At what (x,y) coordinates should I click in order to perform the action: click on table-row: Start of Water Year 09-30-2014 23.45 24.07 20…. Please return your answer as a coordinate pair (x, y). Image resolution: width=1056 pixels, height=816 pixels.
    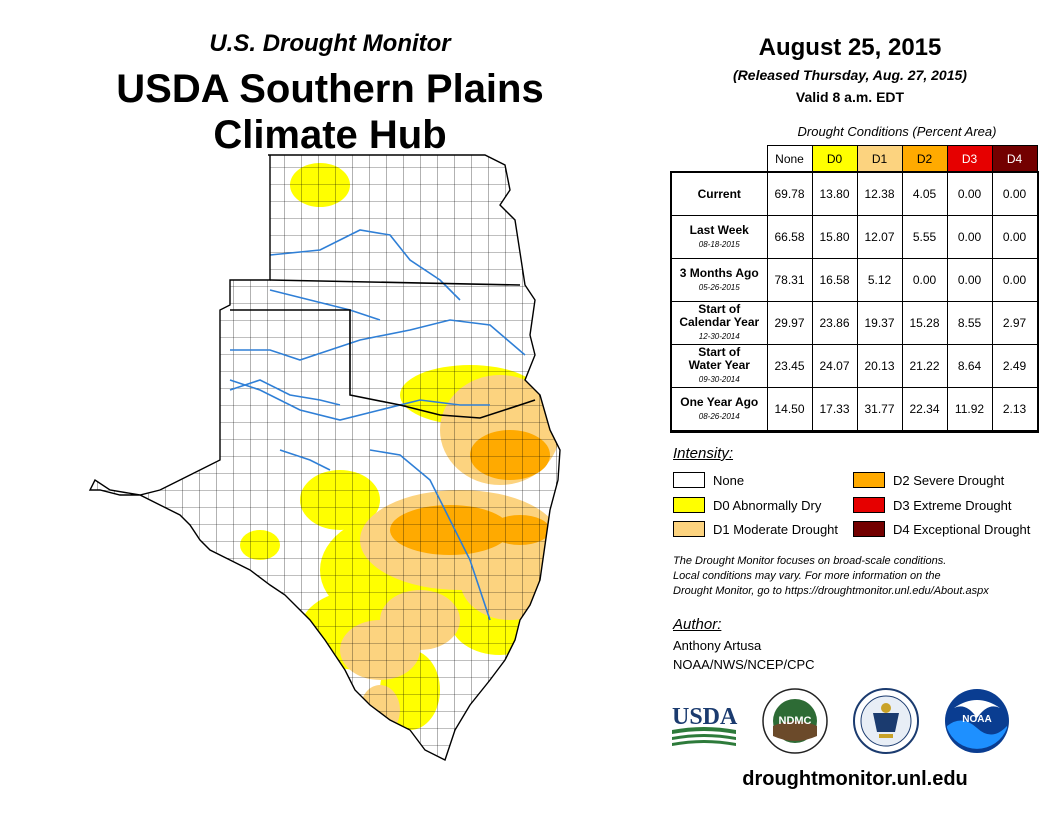
    Looking at the image, I should click on (854, 366).